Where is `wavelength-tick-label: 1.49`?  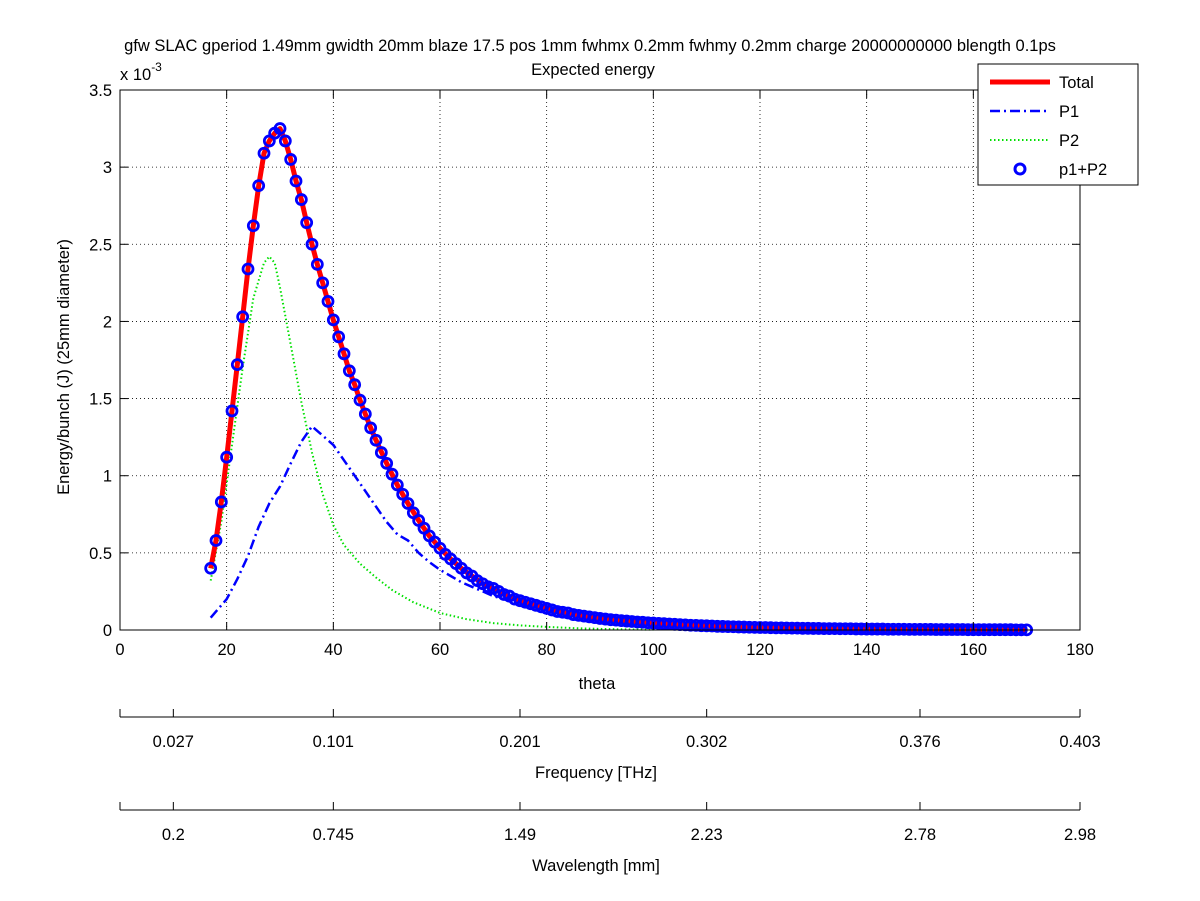
wavelength-tick-label: 1.49 is located at coordinates (520, 835).